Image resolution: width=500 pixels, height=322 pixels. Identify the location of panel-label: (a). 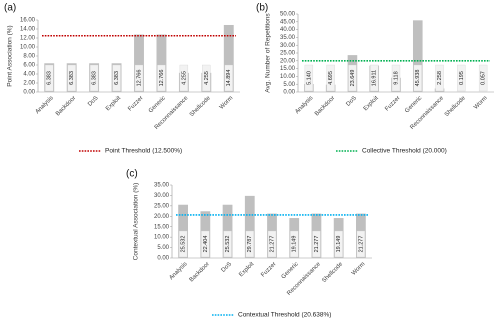
(10, 8).